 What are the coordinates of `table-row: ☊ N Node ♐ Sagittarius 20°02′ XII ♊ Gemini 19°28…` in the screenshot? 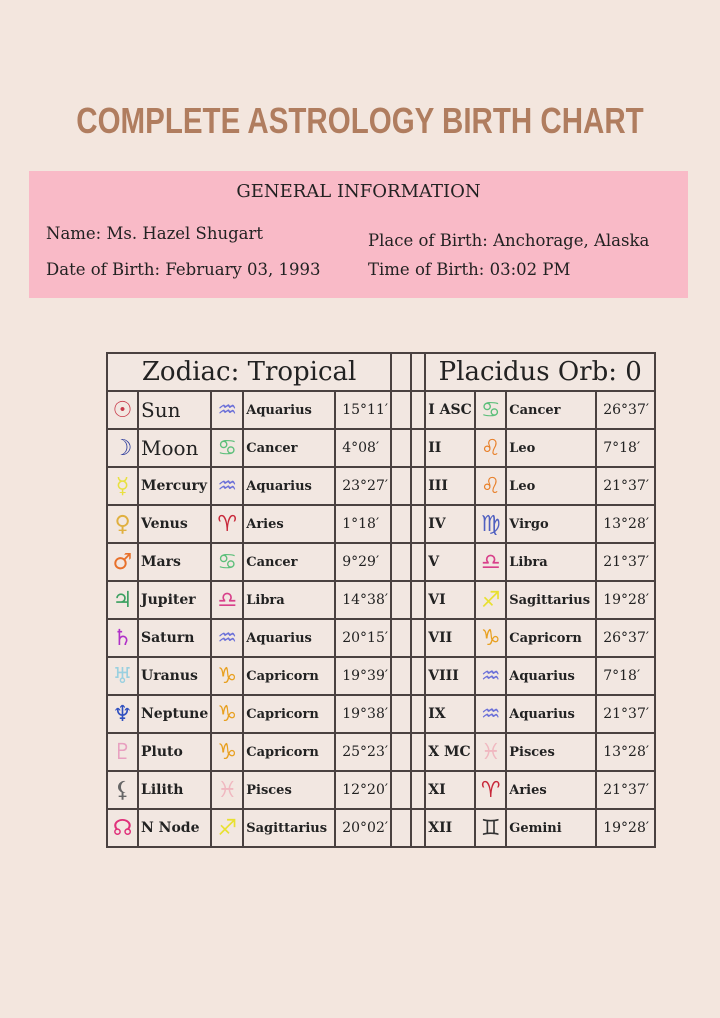 It's located at (381, 828).